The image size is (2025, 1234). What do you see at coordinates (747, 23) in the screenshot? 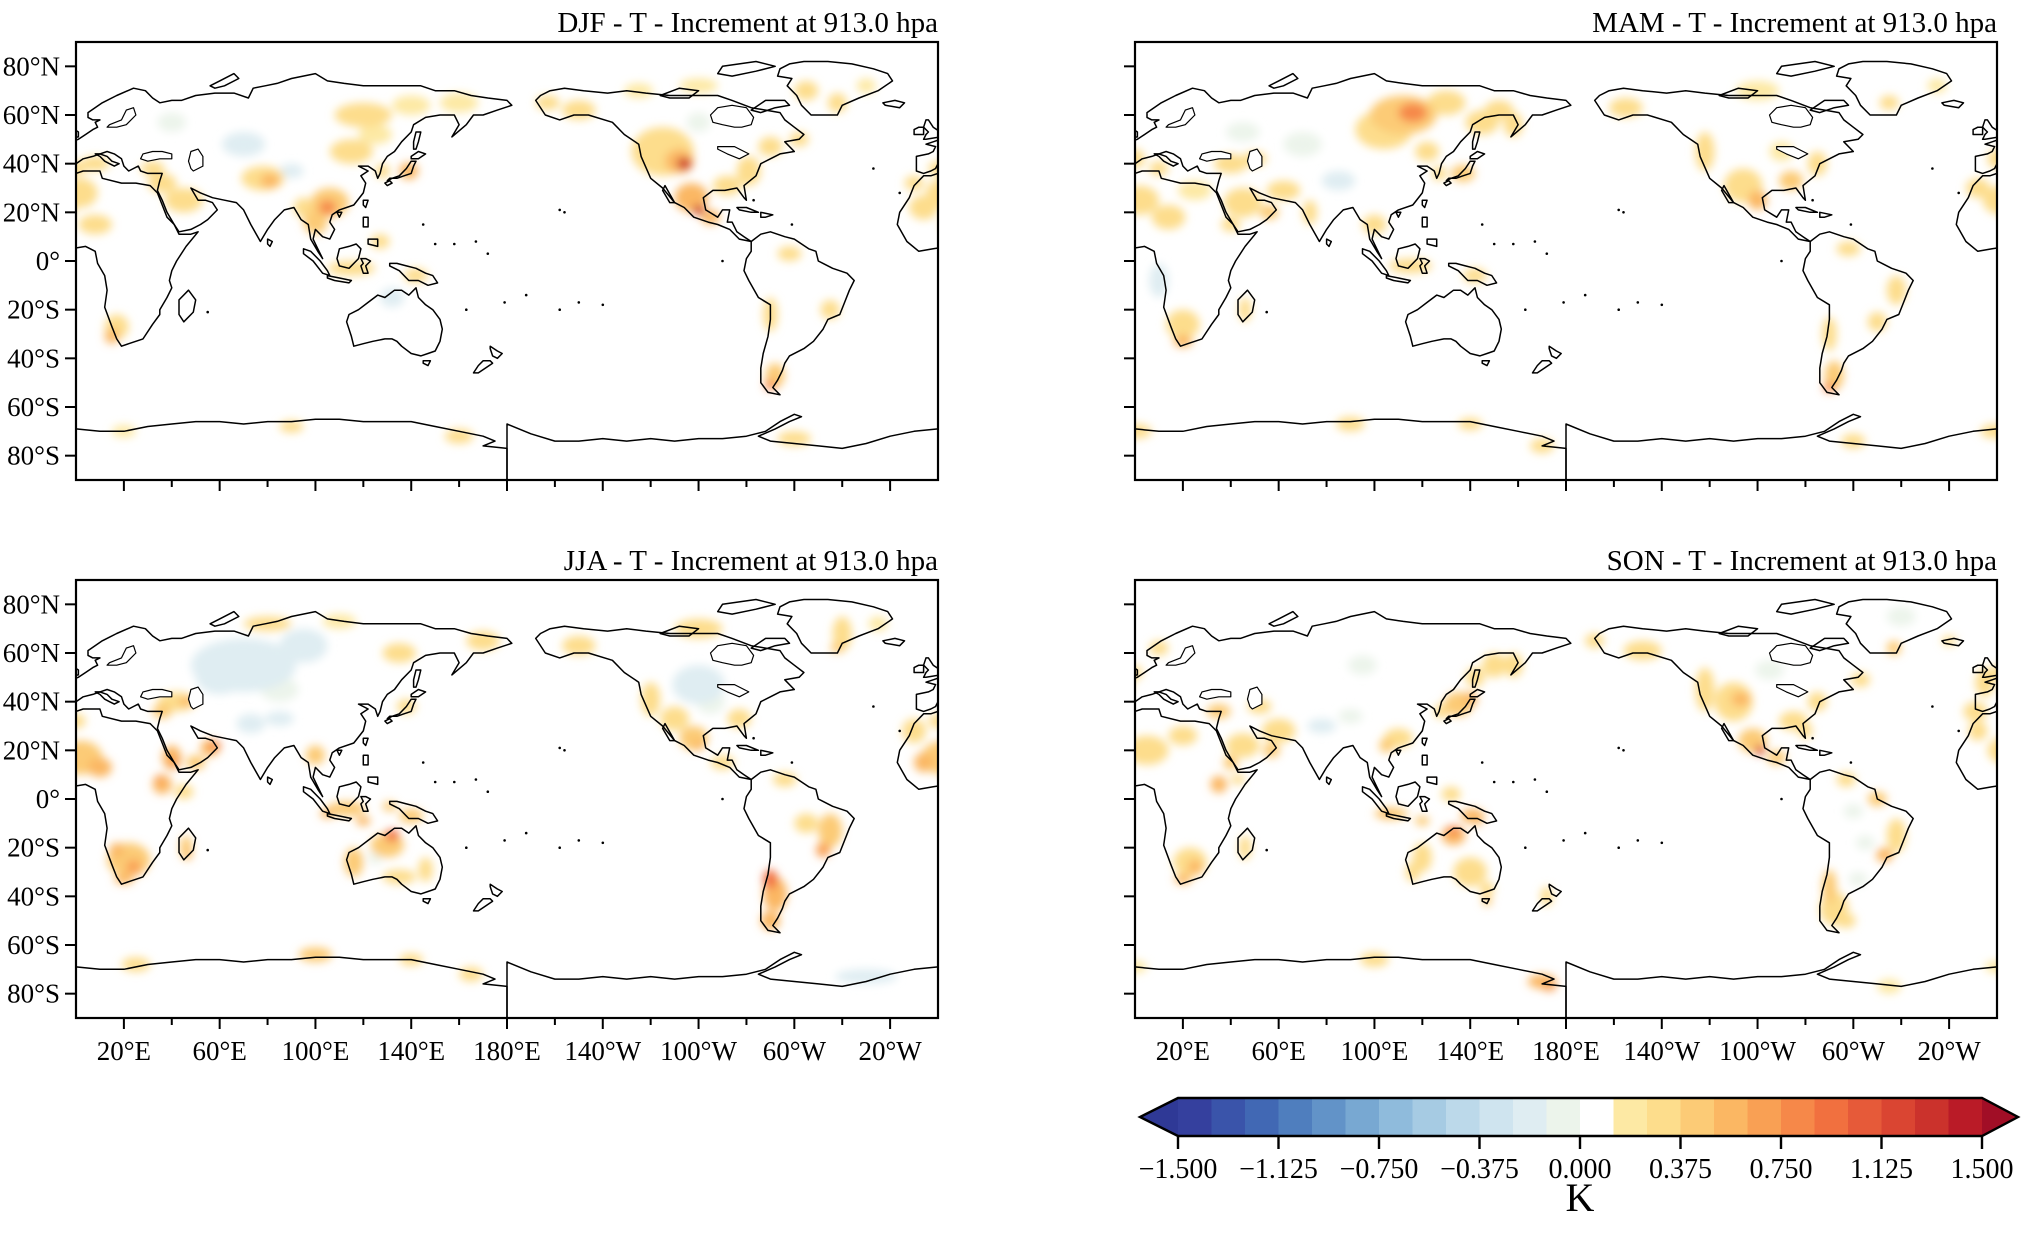
I see `panel-title-djf: DJF - T - Increment at 913.0 hpa` at bounding box center [747, 23].